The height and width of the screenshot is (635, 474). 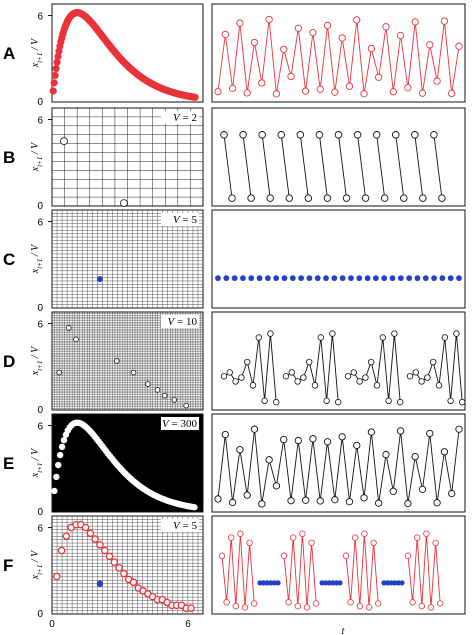 What do you see at coordinates (185, 526) in the screenshot?
I see `v-label: V = 5` at bounding box center [185, 526].